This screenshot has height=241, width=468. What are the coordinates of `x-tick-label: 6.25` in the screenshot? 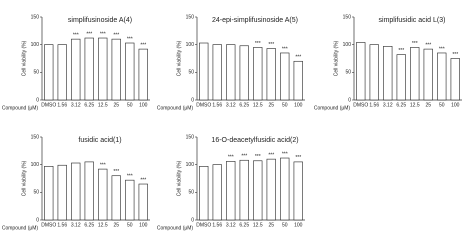 It's located at (89, 225).